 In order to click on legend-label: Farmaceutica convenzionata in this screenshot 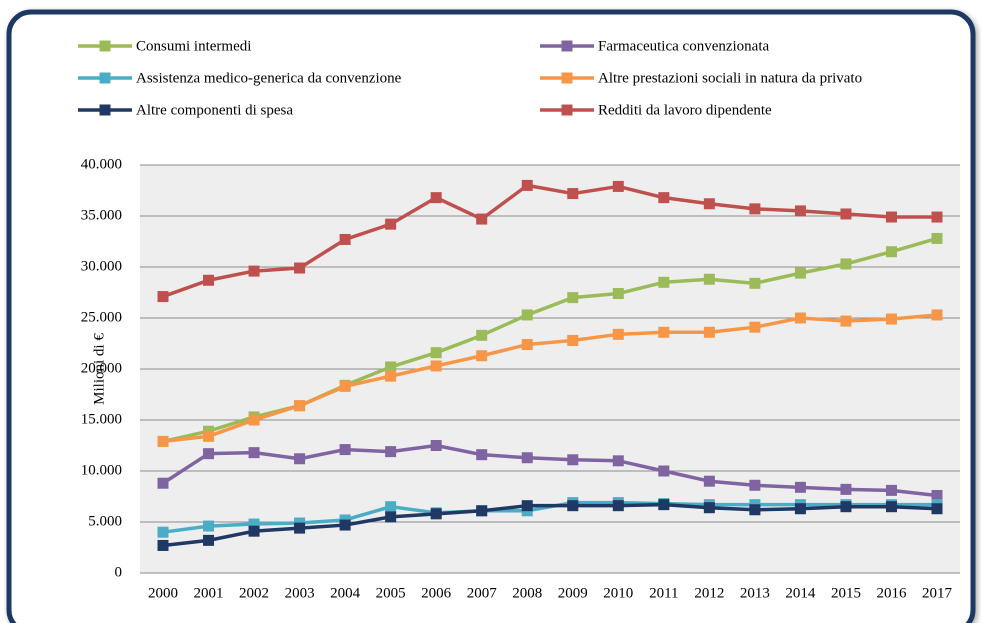, I will do `click(684, 46)`.